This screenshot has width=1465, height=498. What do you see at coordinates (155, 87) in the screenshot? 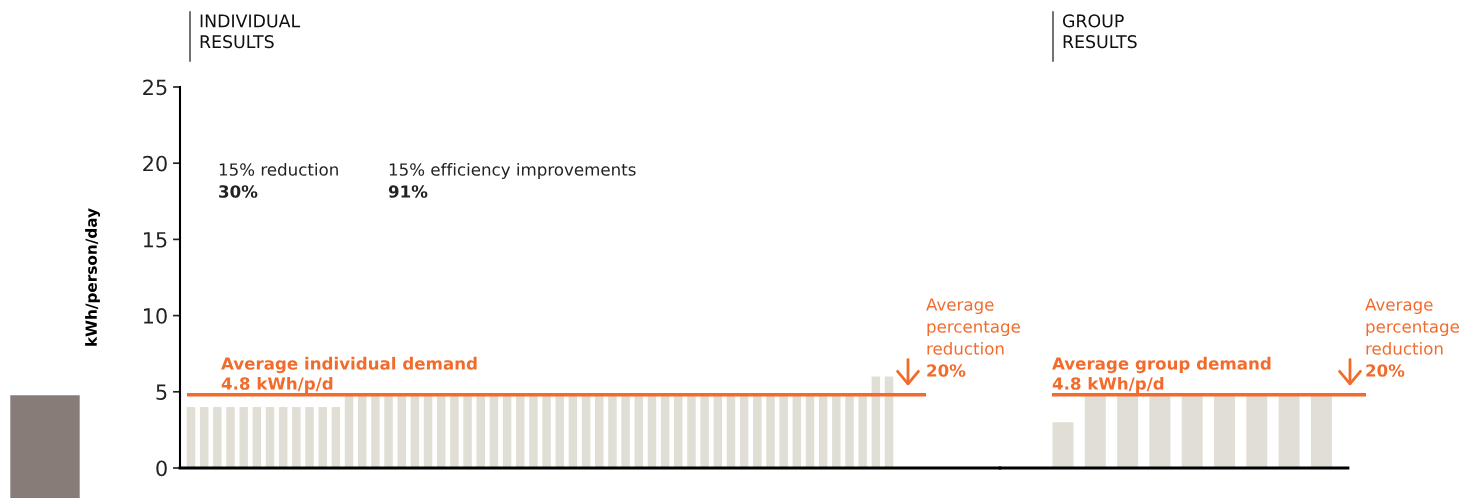
I see `y-tick-label: 25` at bounding box center [155, 87].